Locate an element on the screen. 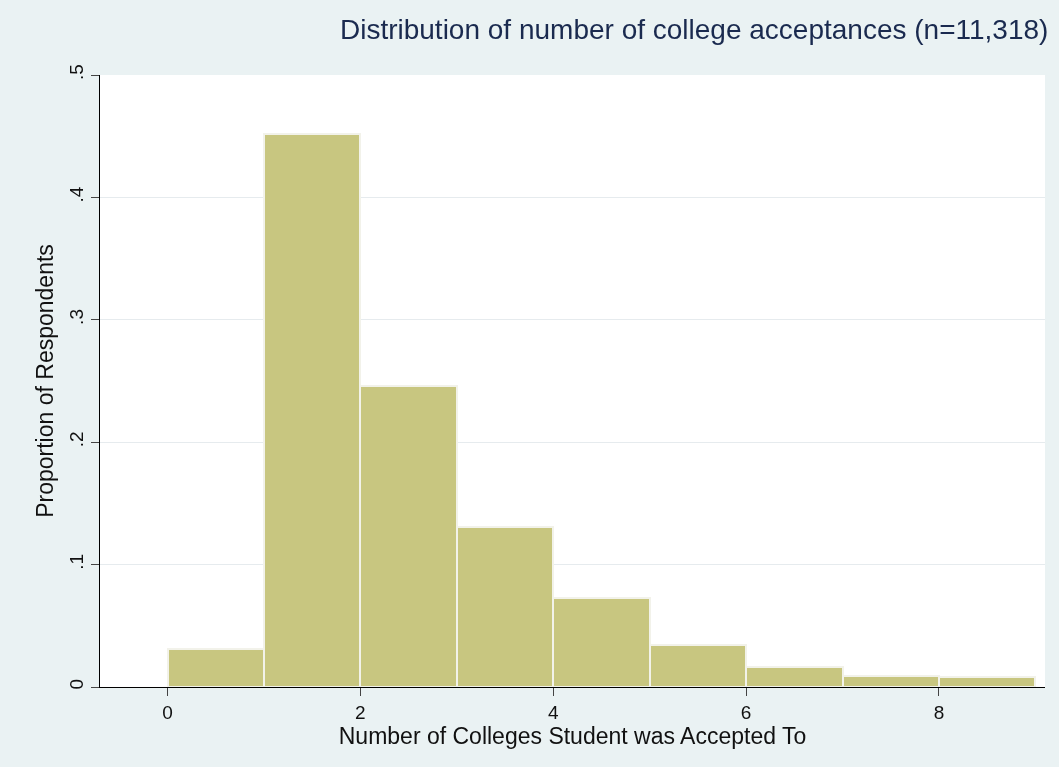 The image size is (1059, 767). x-axis-title: Number of Colleges Student was Accepted To is located at coordinates (572, 735).